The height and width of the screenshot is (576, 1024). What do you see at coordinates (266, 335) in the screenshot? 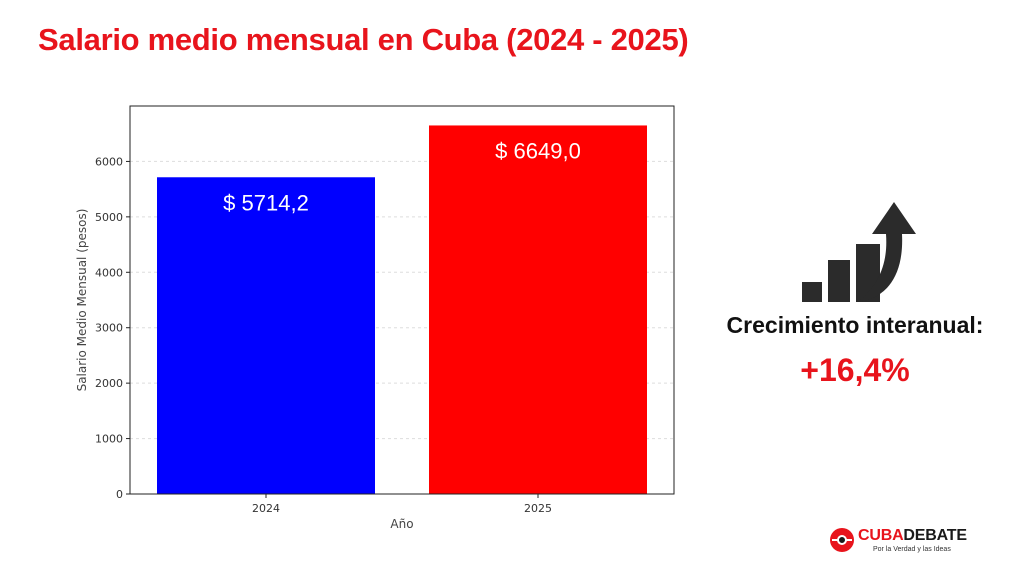
I see `bar-2024` at bounding box center [266, 335].